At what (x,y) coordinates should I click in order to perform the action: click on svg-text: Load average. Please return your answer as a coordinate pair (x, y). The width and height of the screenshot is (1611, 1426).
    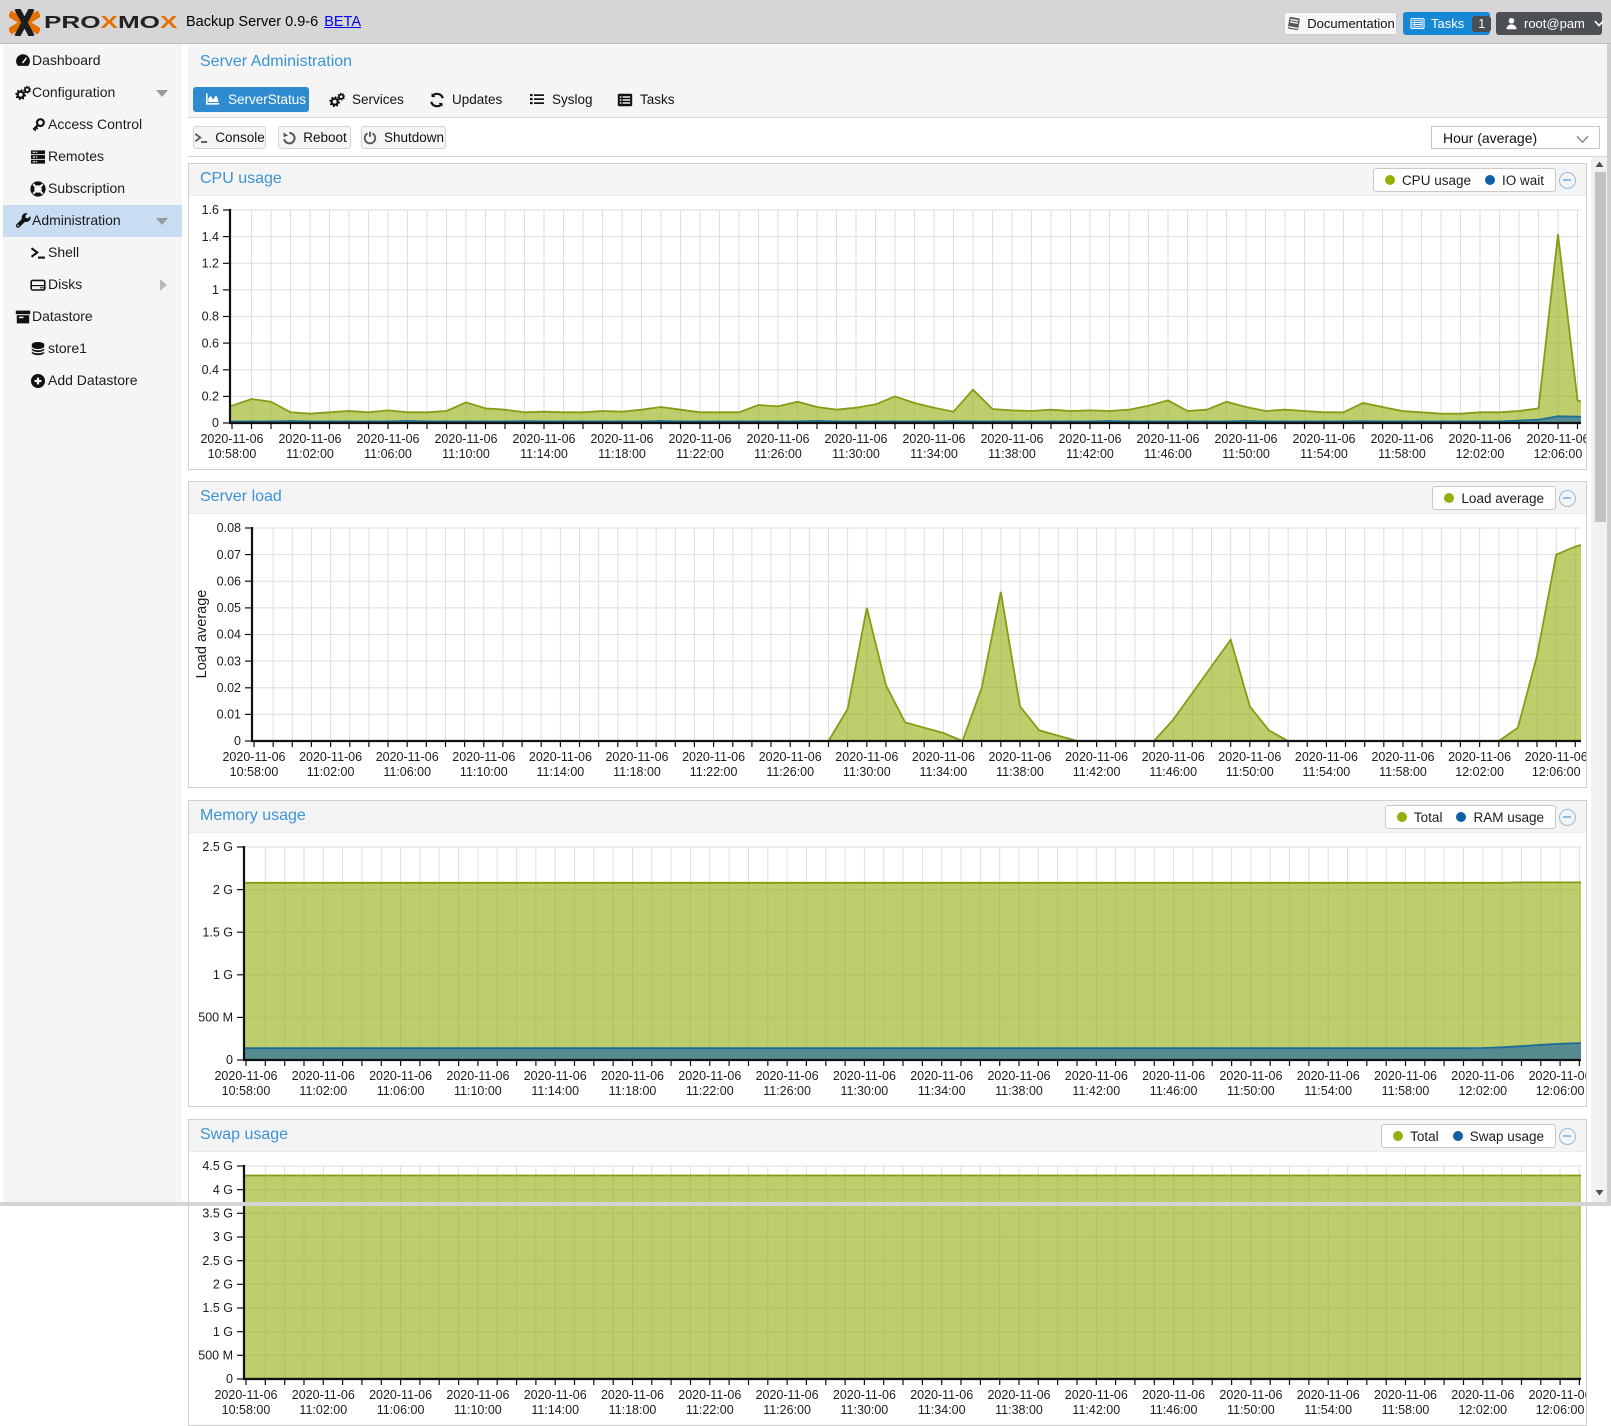
    Looking at the image, I should click on (202, 634).